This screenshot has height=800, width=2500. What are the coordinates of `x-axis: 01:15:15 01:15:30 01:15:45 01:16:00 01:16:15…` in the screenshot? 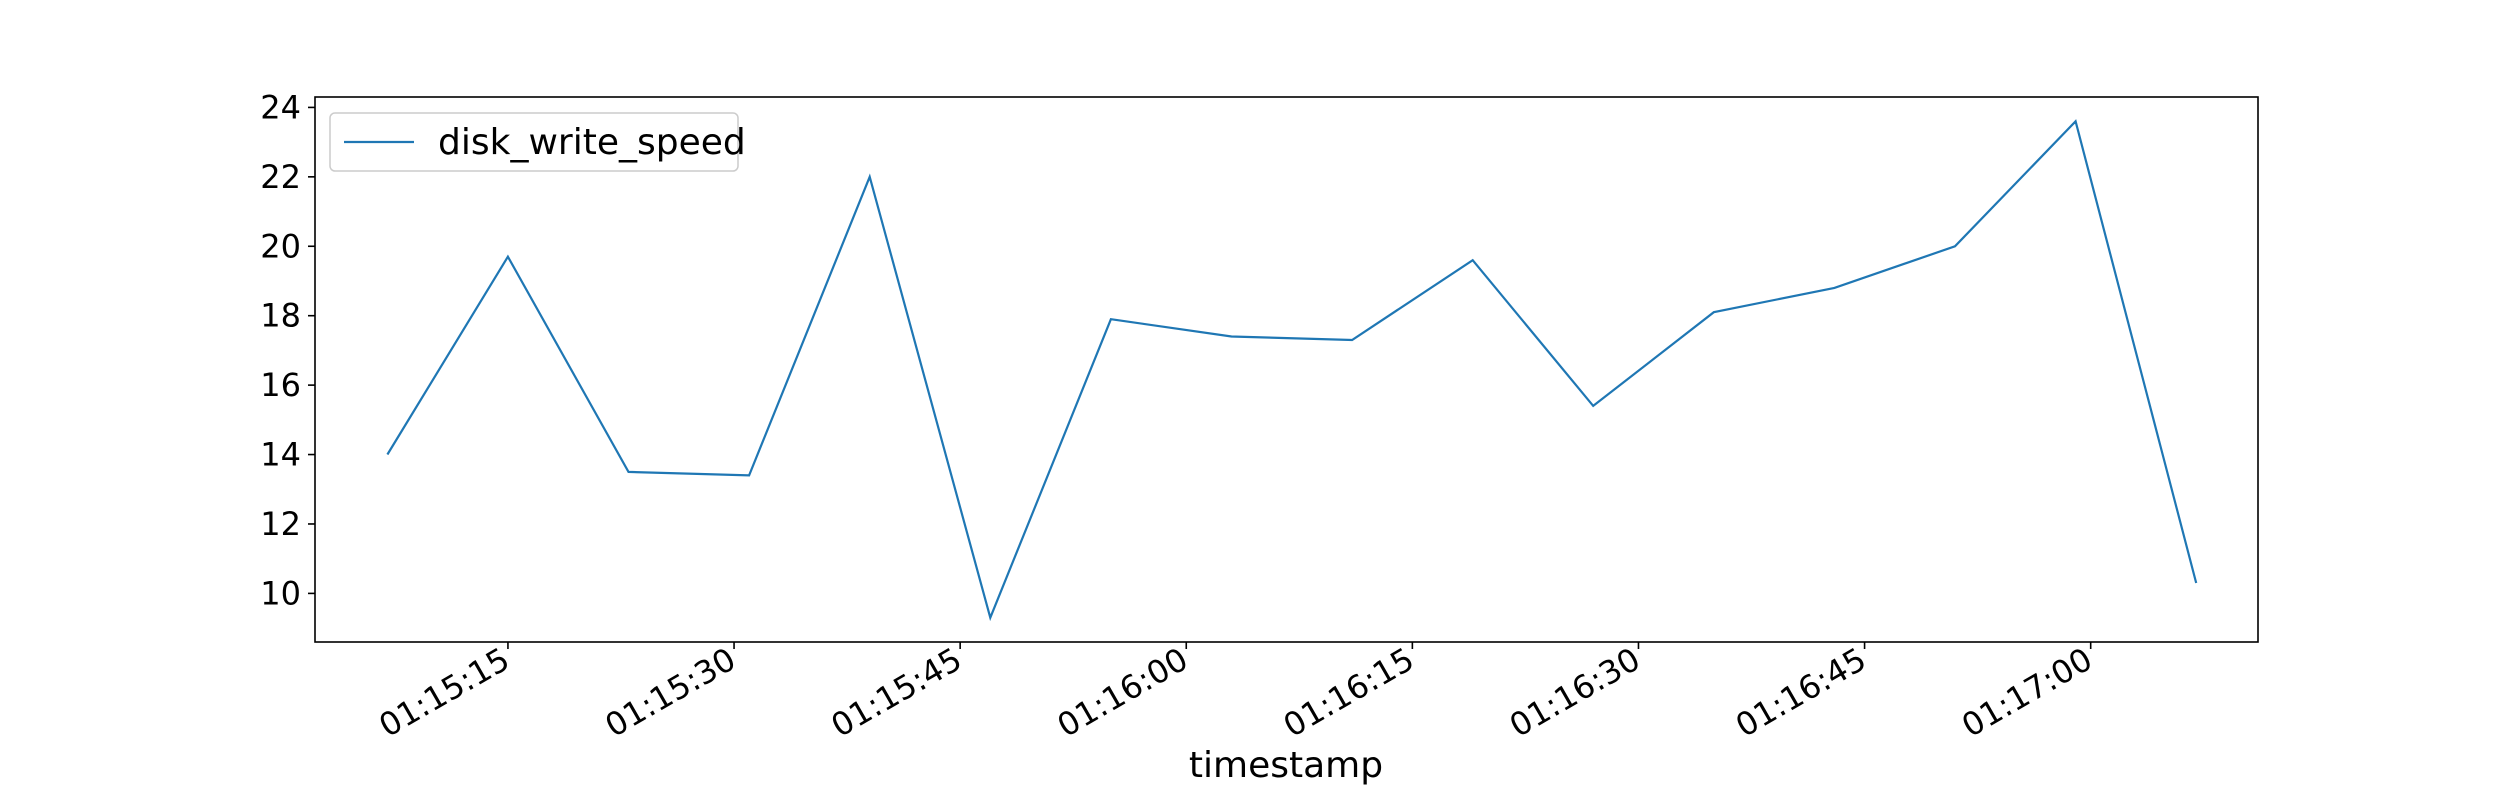 It's located at (1235, 692).